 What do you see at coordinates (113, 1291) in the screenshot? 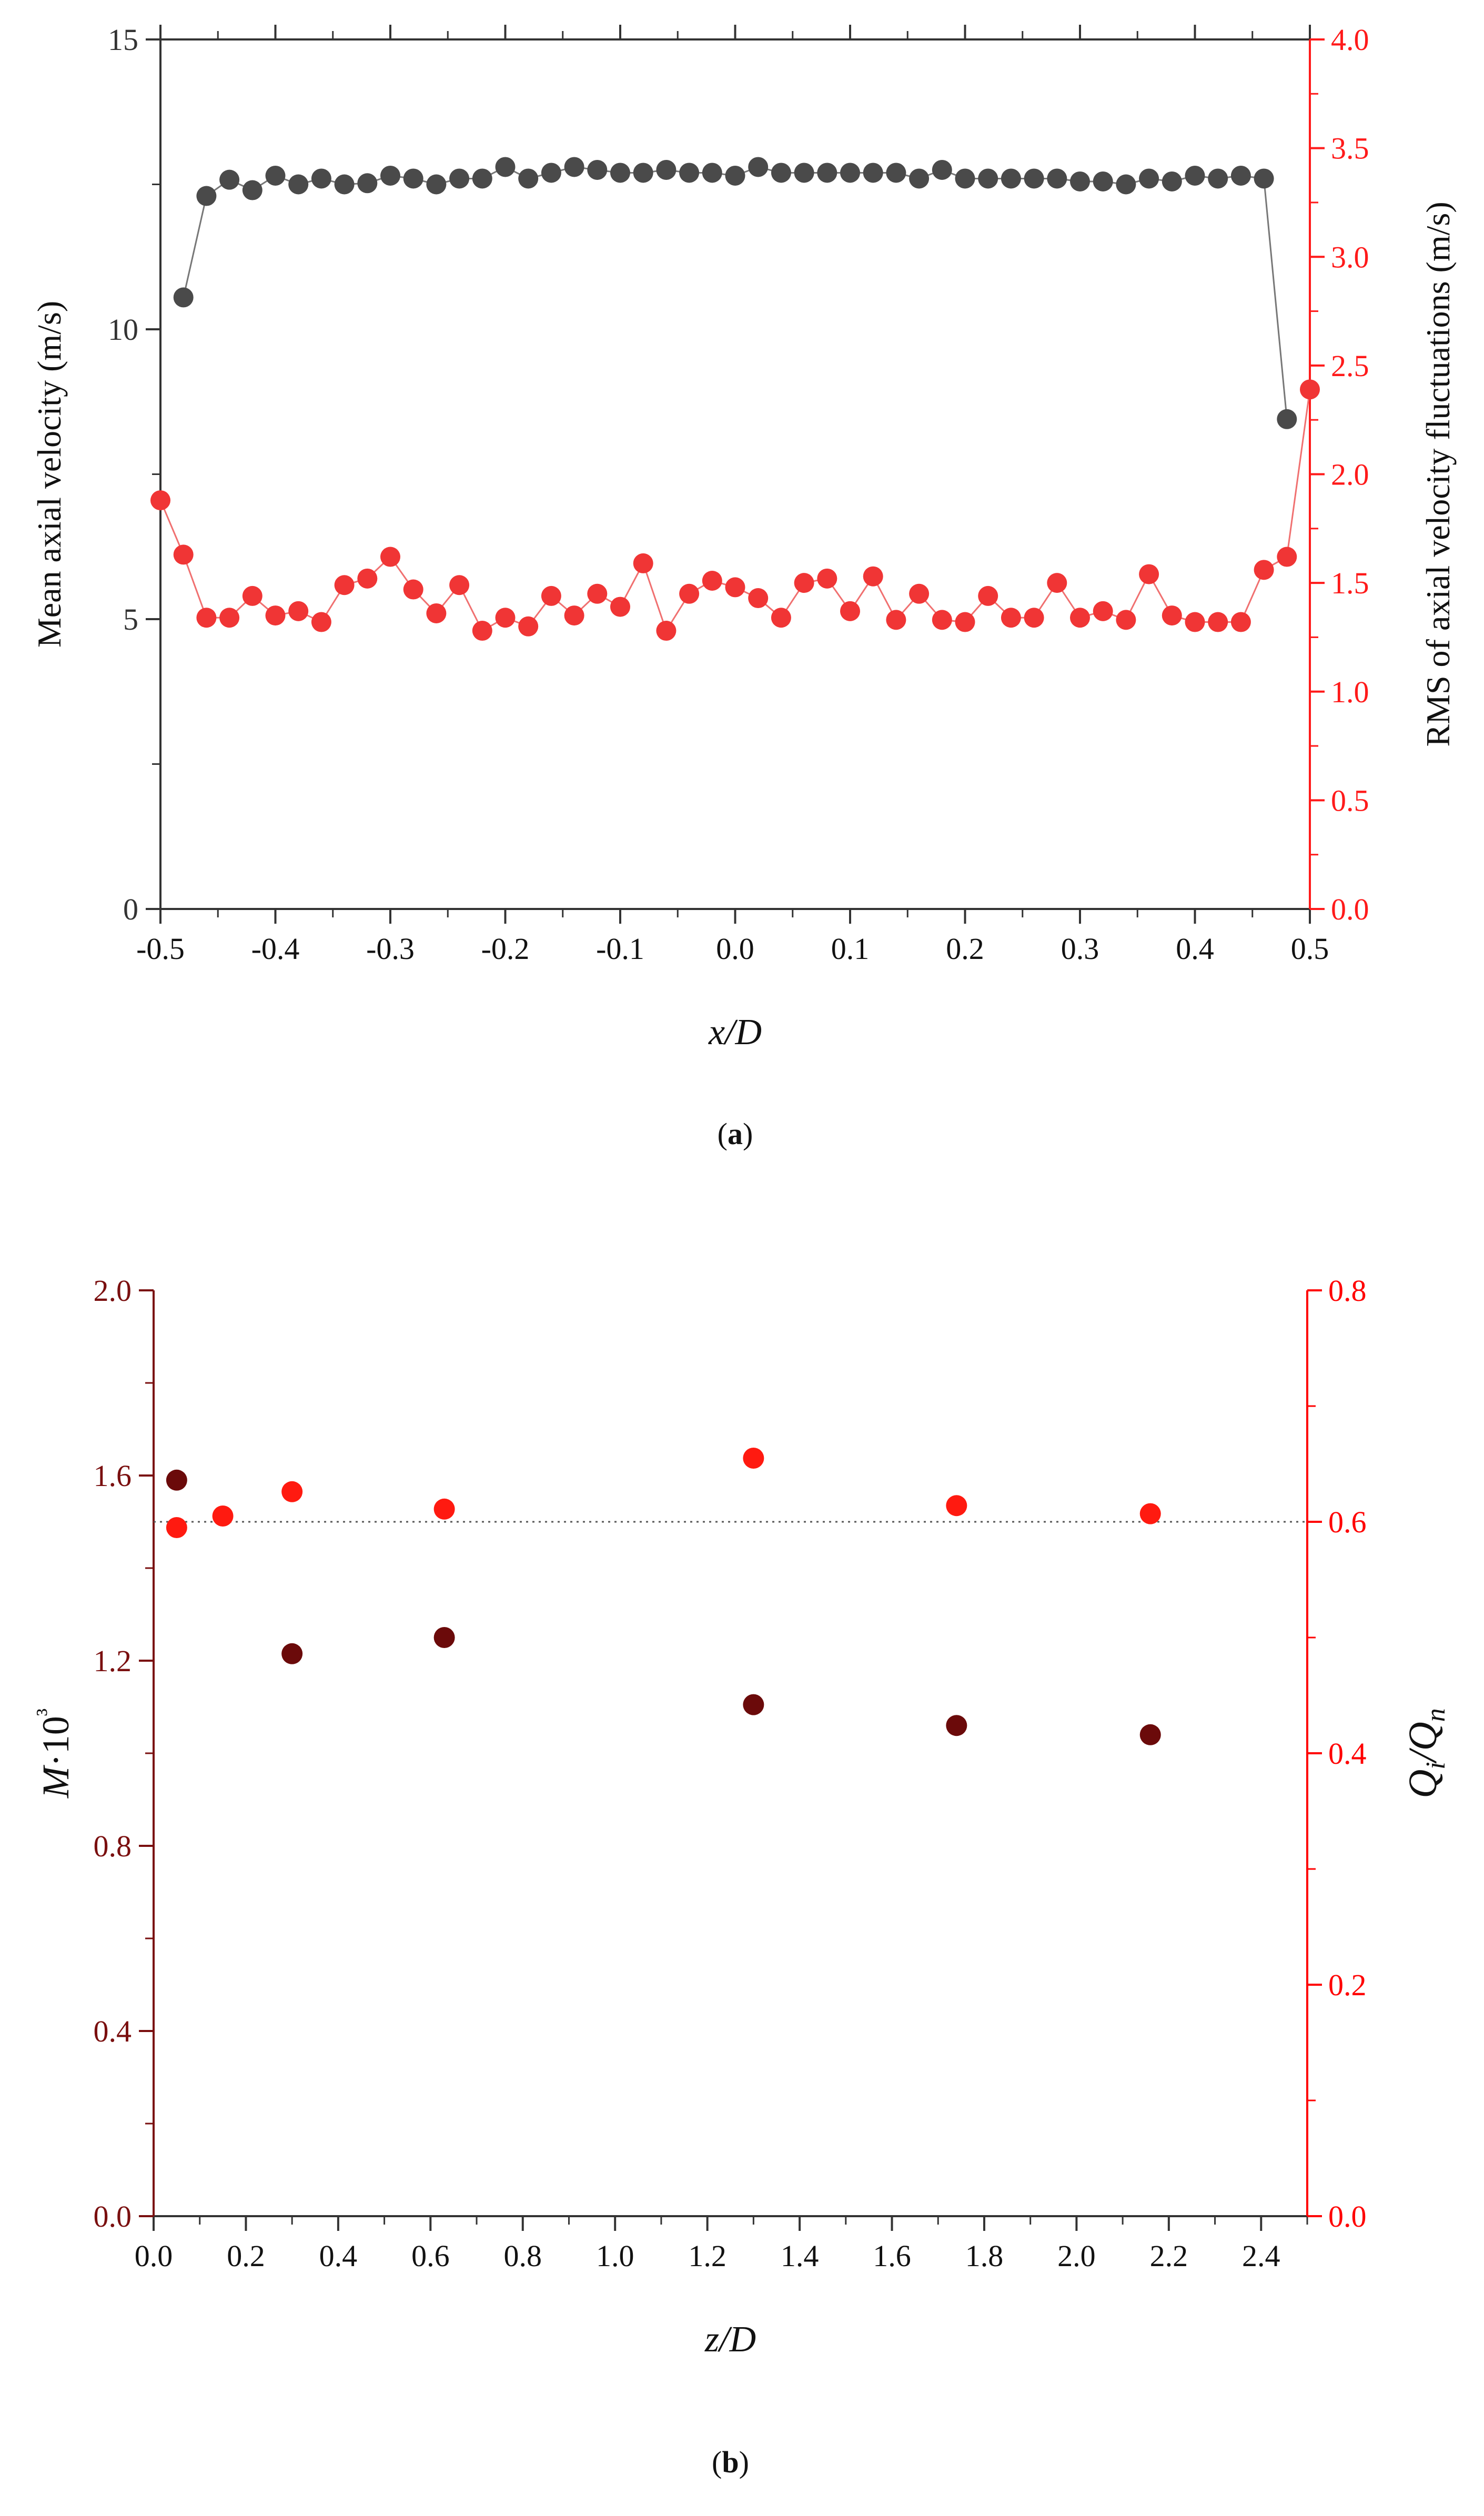
I see `y-tick-label: 2.0` at bounding box center [113, 1291].